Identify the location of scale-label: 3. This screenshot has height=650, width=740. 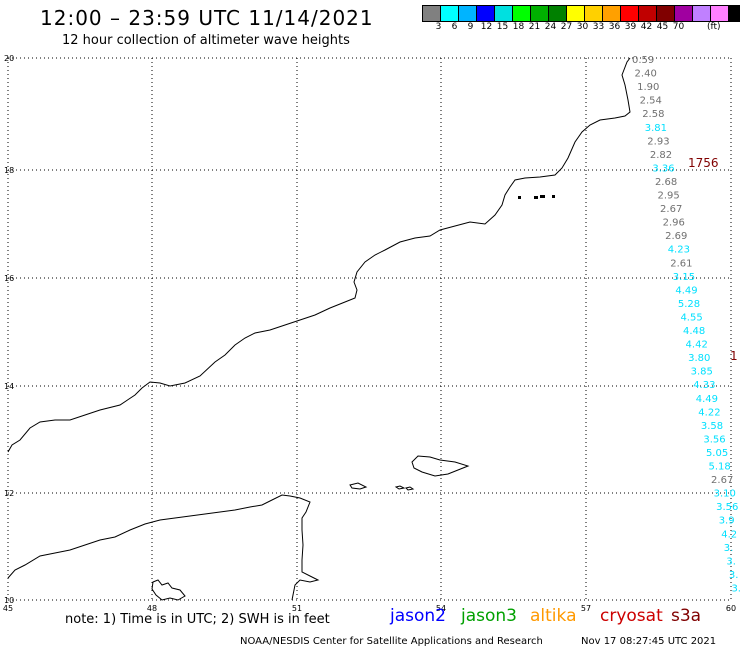
(438, 27).